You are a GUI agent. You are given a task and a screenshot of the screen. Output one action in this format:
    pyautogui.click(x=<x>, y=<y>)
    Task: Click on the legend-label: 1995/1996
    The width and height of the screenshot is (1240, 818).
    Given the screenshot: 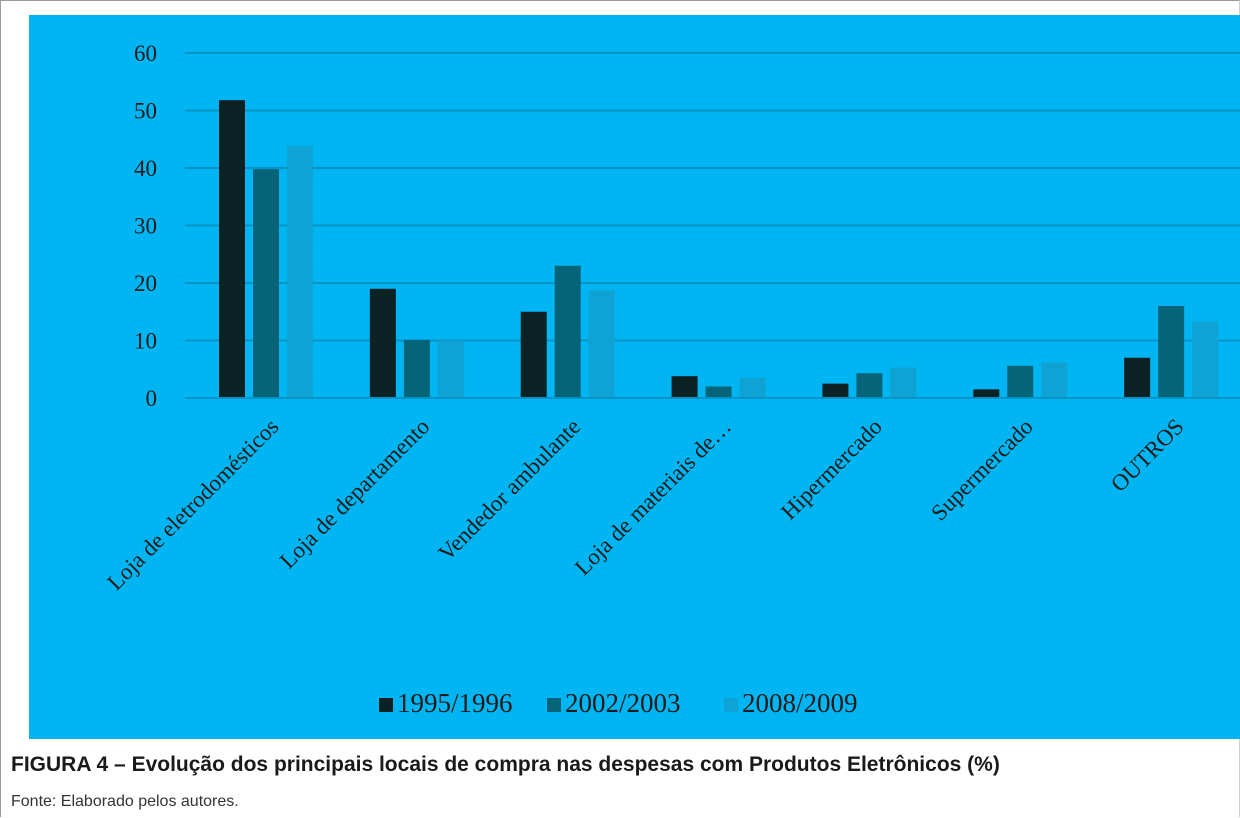 What is the action you would take?
    pyautogui.click(x=455, y=703)
    